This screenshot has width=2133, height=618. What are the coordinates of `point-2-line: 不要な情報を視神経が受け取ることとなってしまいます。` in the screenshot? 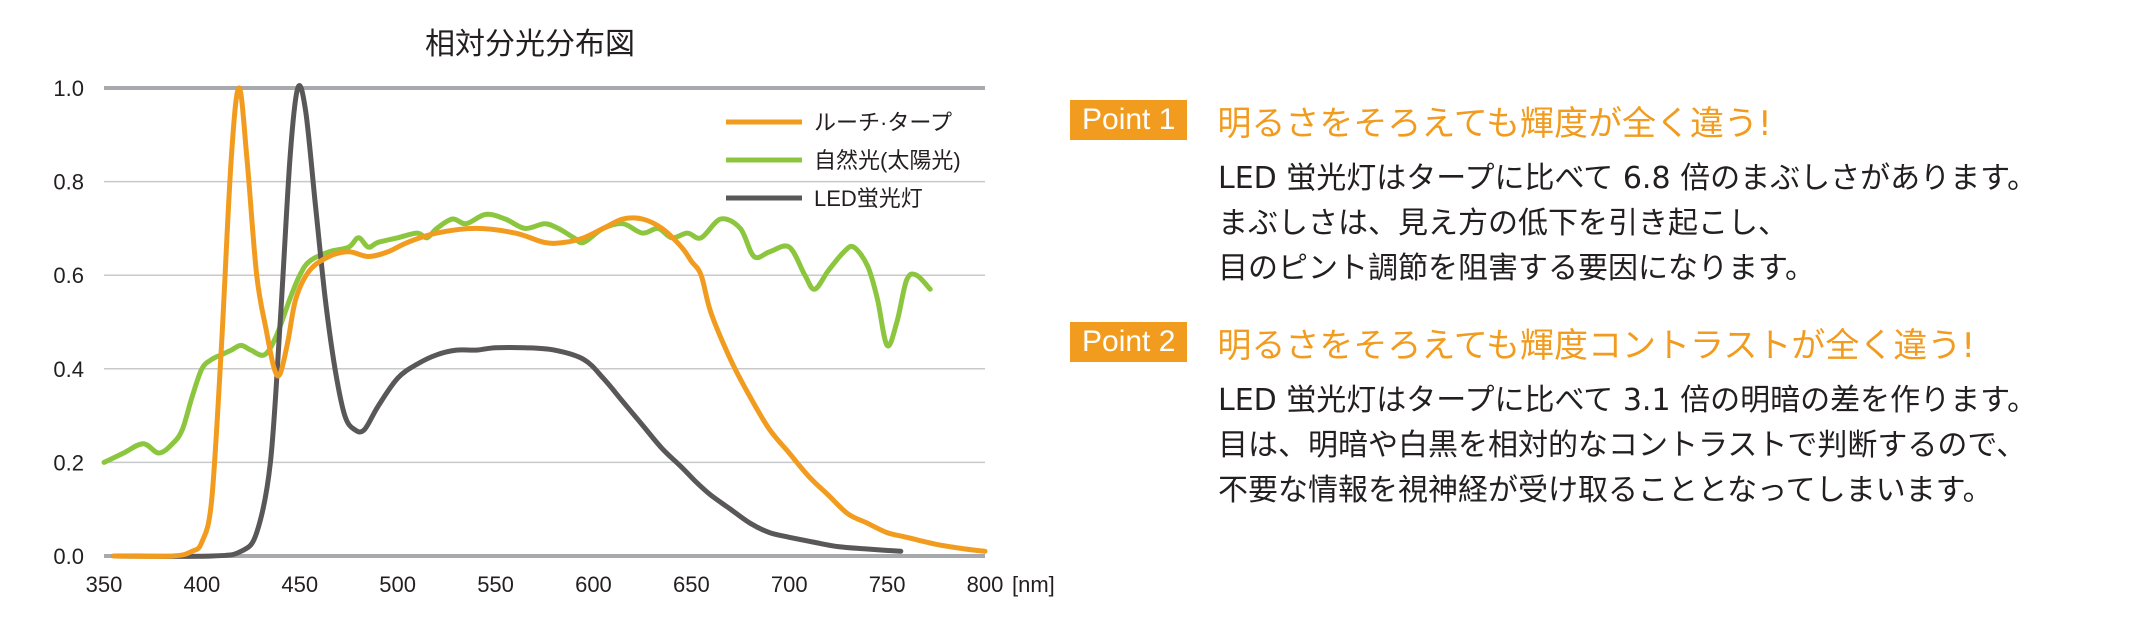 It's located at (1605, 490).